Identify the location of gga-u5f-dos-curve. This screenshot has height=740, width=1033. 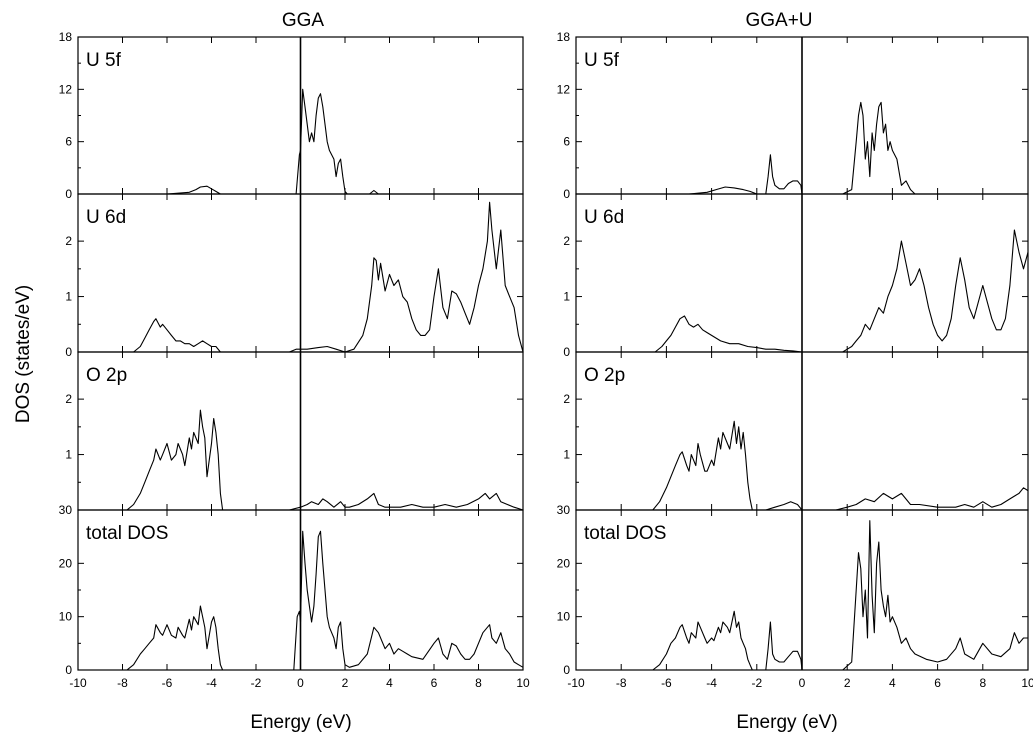
(300, 141).